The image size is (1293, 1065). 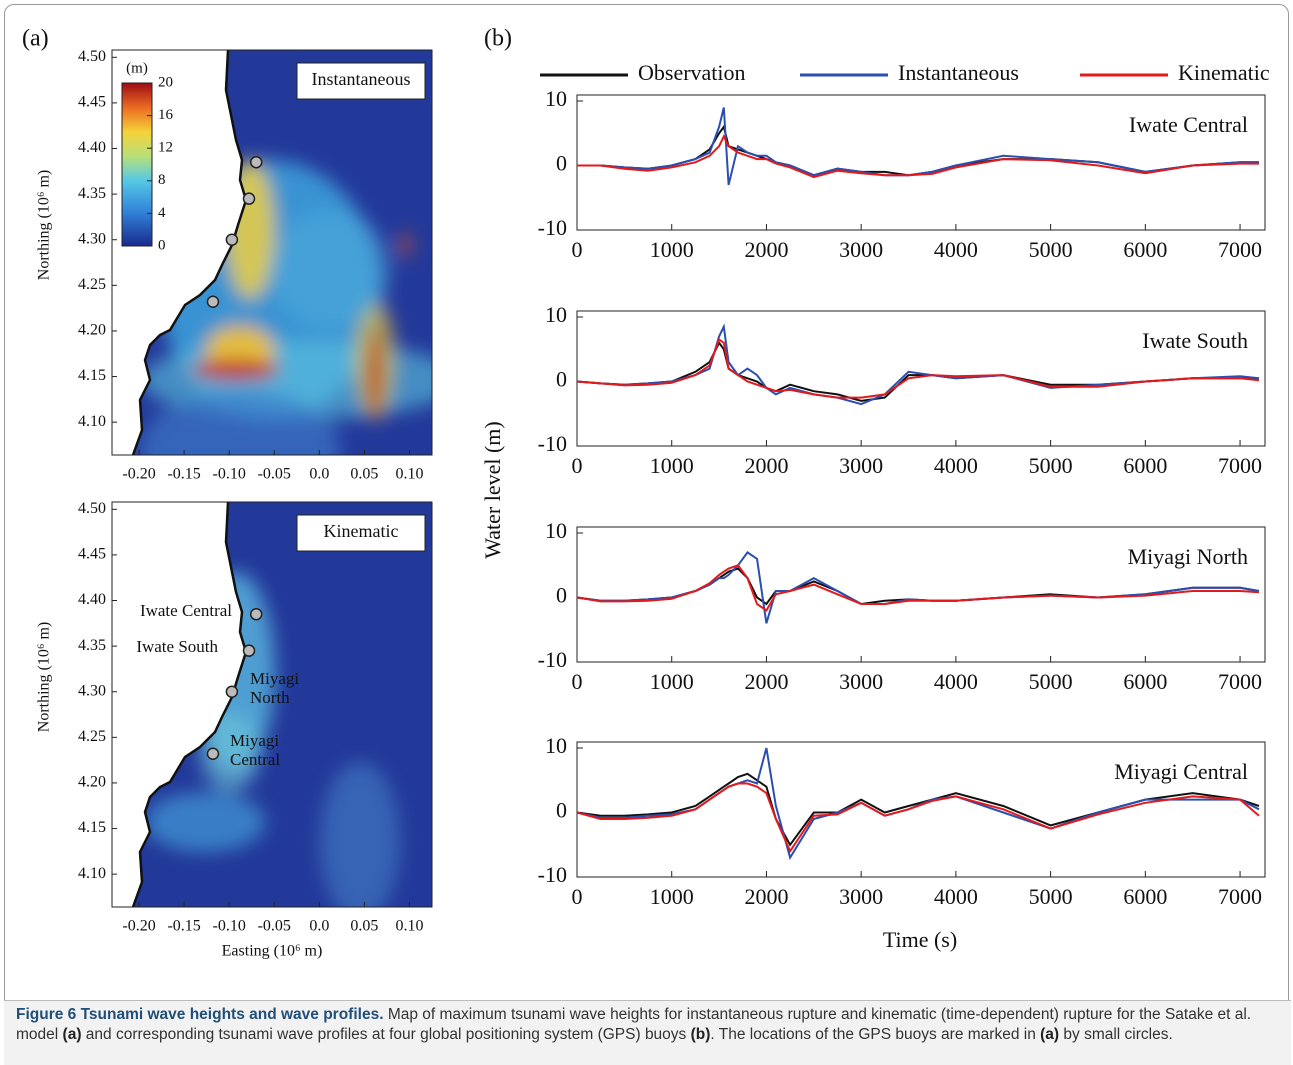 I want to click on buoy-label: North, so click(x=270, y=697).